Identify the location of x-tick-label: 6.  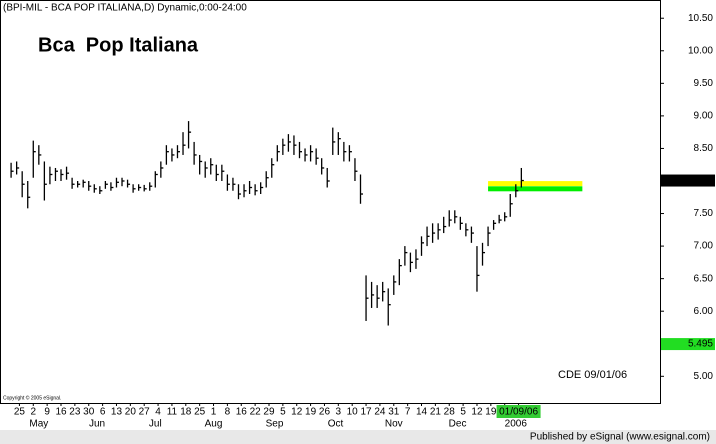
(103, 412).